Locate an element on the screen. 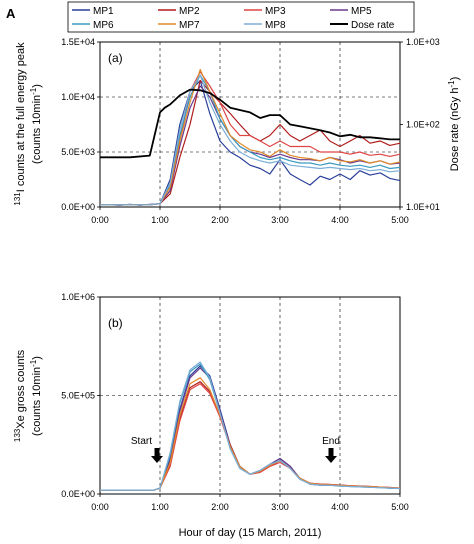 This screenshot has width=474, height=544. y2-tick-label: 1.0E+03 is located at coordinates (423, 42).